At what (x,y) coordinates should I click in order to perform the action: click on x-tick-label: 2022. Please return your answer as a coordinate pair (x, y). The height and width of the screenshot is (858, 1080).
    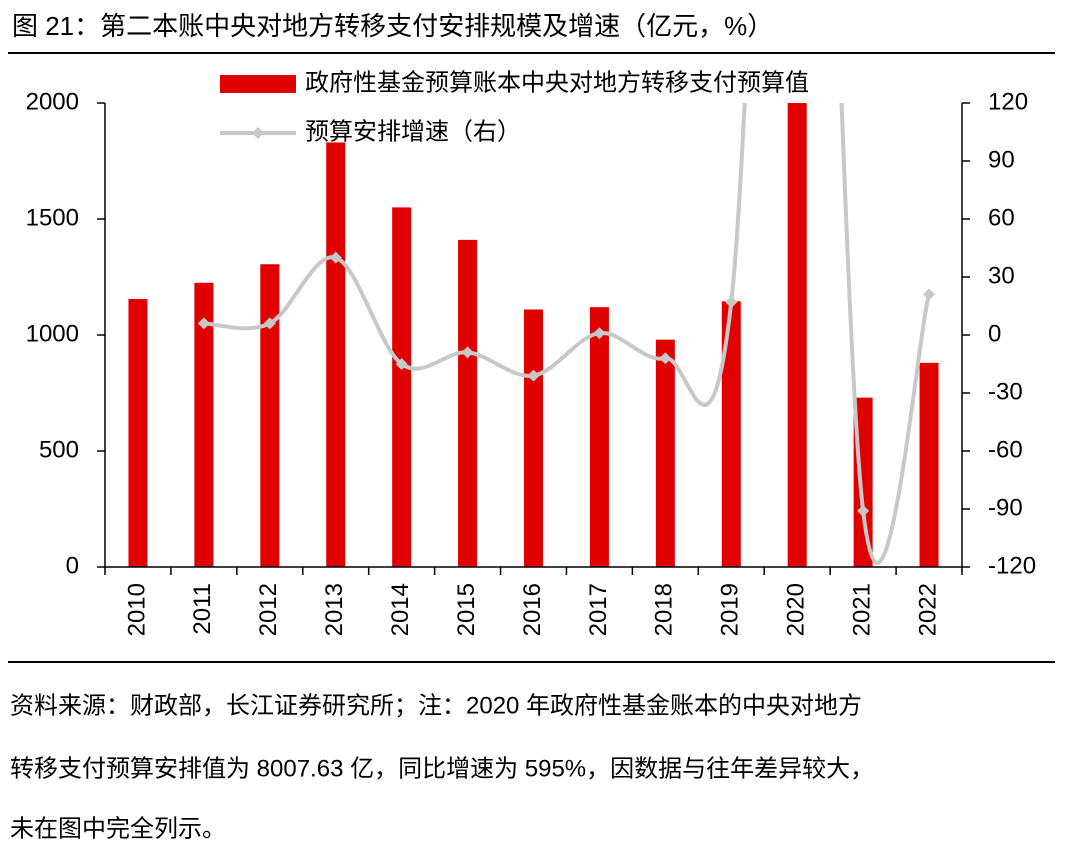
    Looking at the image, I should click on (927, 609).